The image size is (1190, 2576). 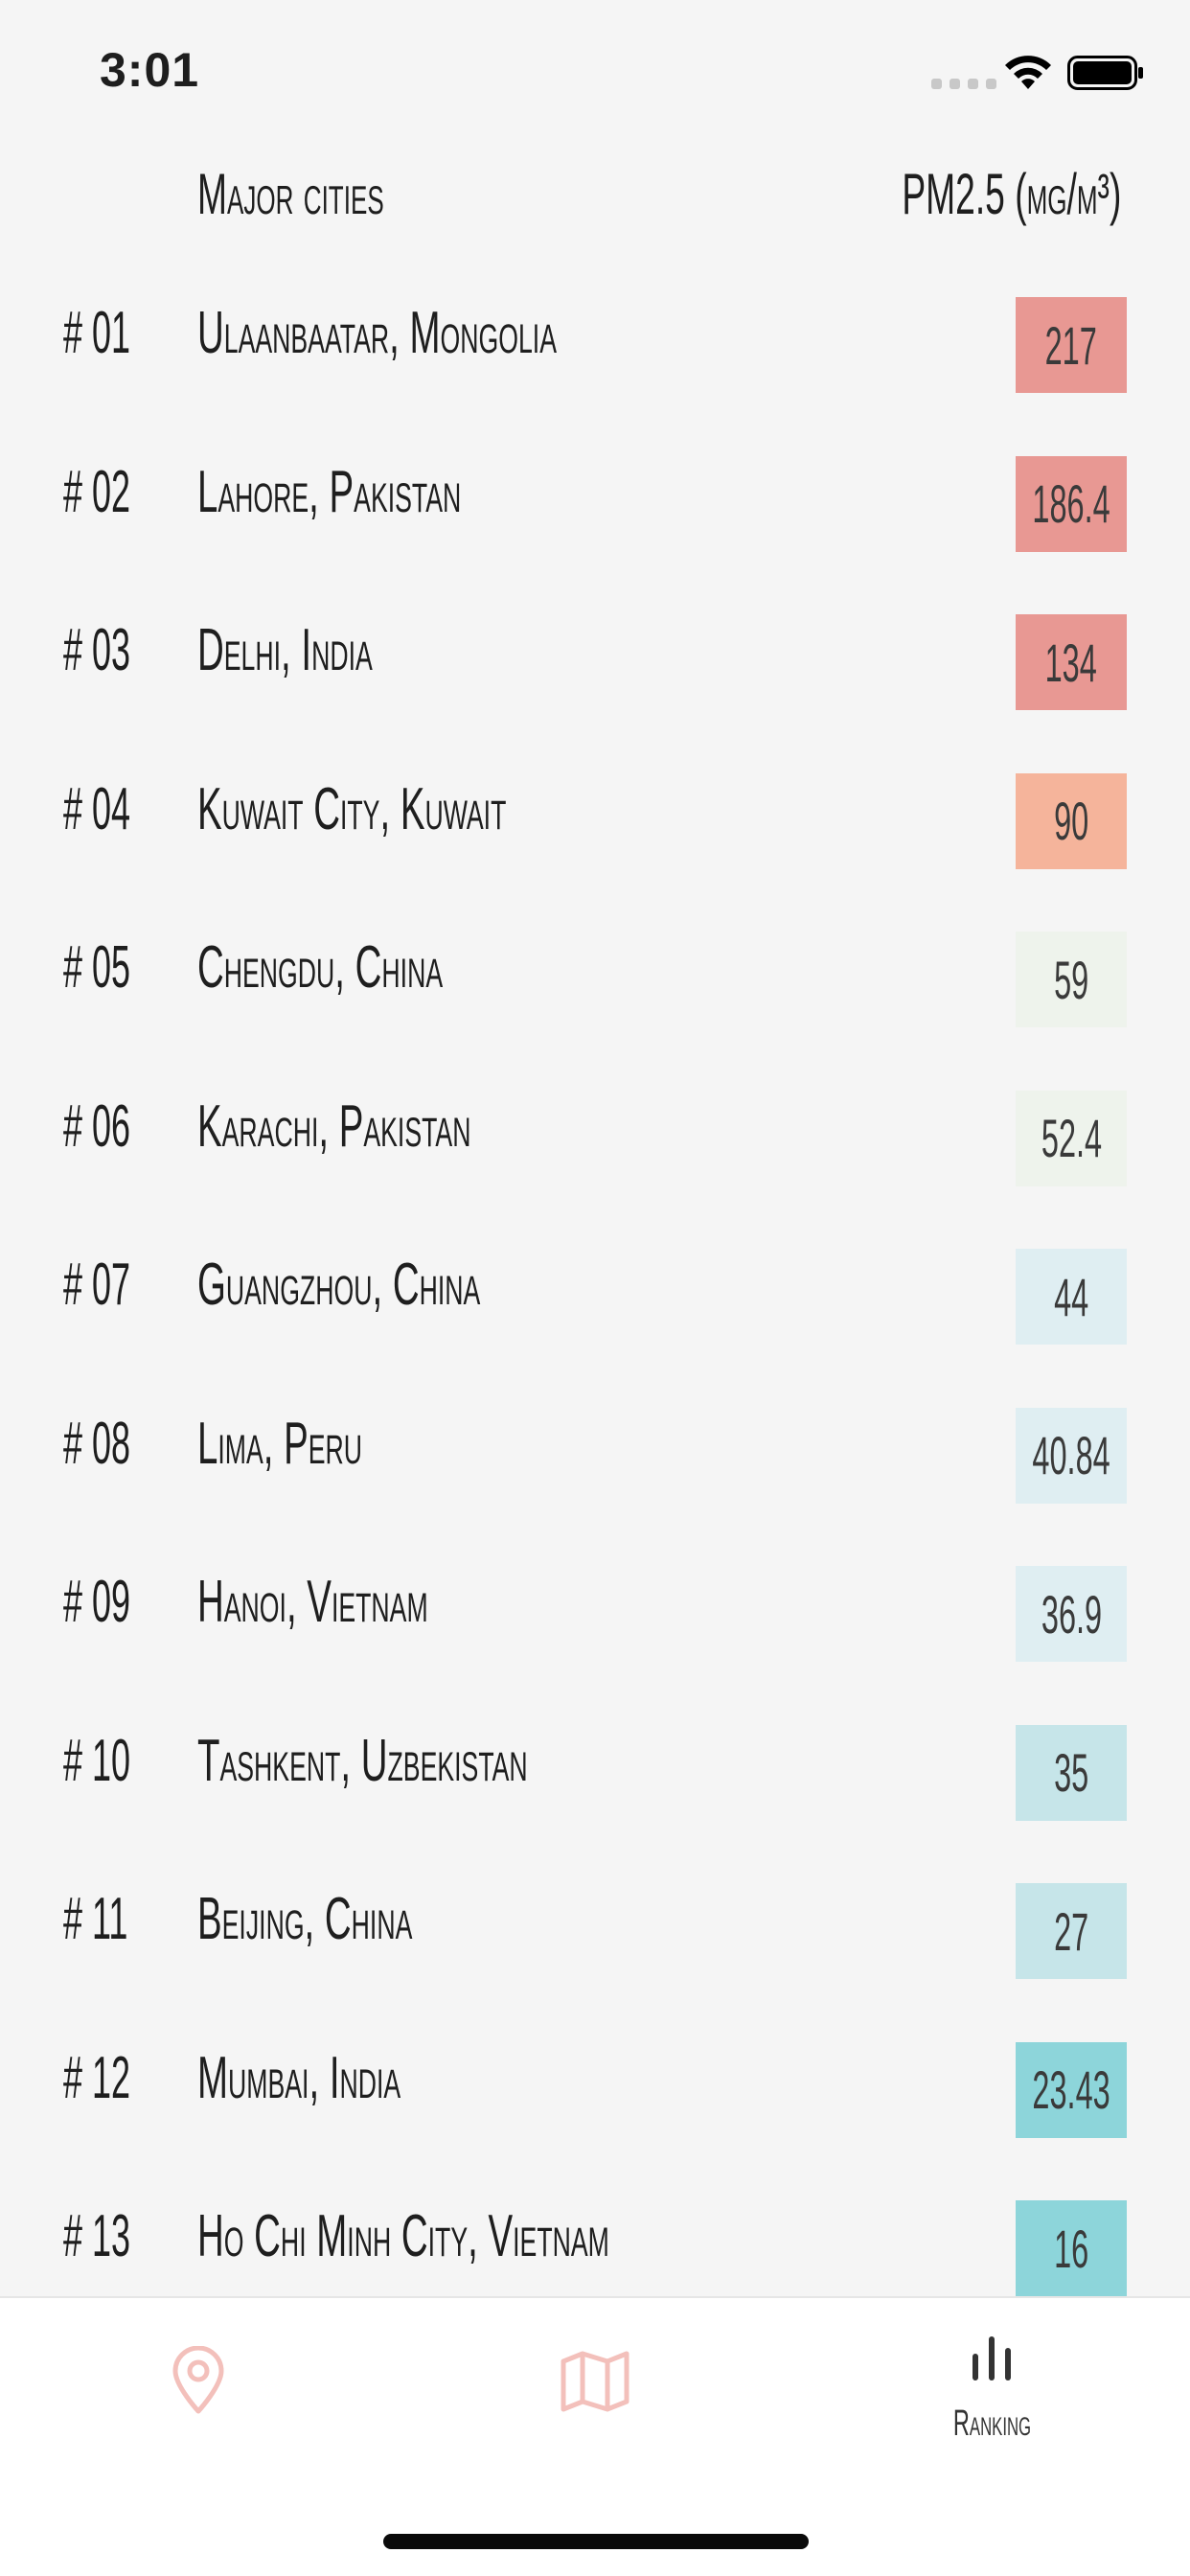 I want to click on pm25-value: 16, so click(x=1071, y=2248).